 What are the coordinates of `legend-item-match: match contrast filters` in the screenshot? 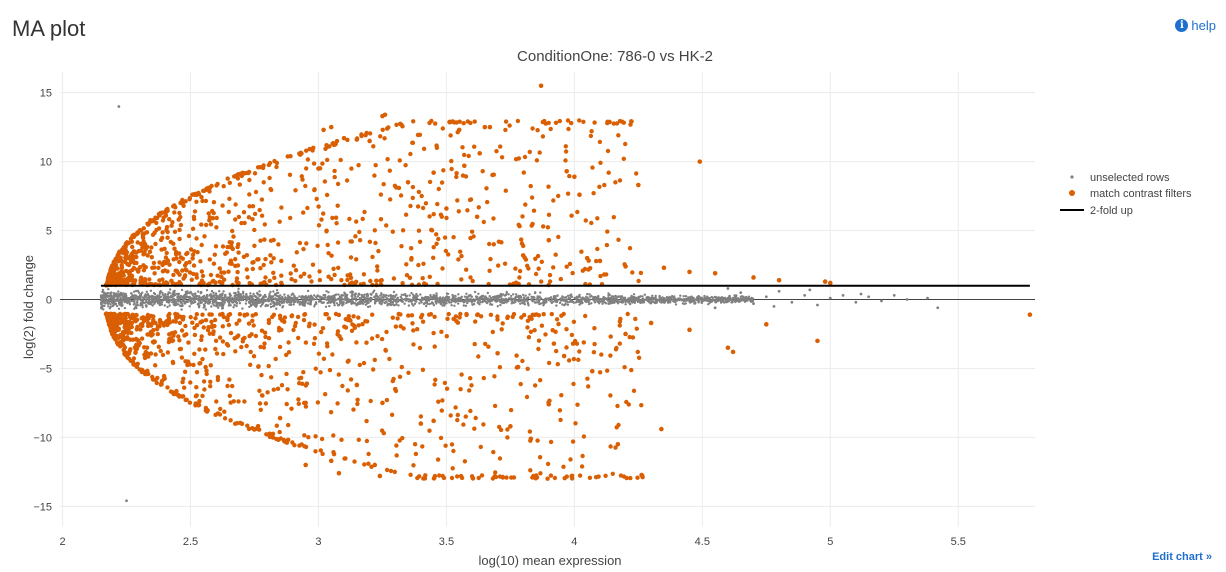 It's located at (1130, 194).